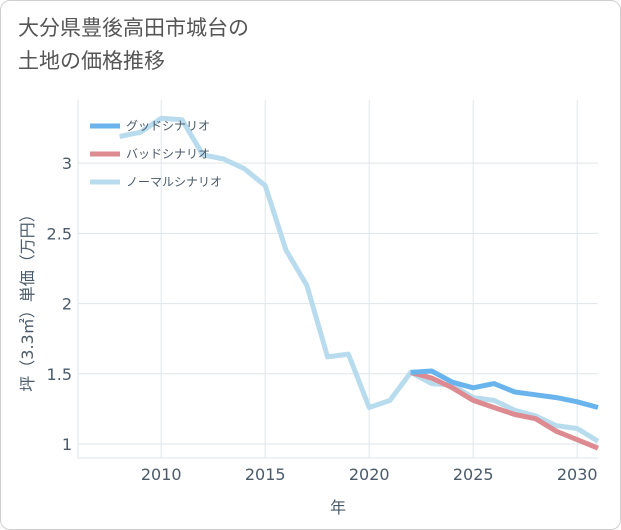 Image resolution: width=621 pixels, height=530 pixels. What do you see at coordinates (168, 126) in the screenshot?
I see `legend-label: グッドシナリオ` at bounding box center [168, 126].